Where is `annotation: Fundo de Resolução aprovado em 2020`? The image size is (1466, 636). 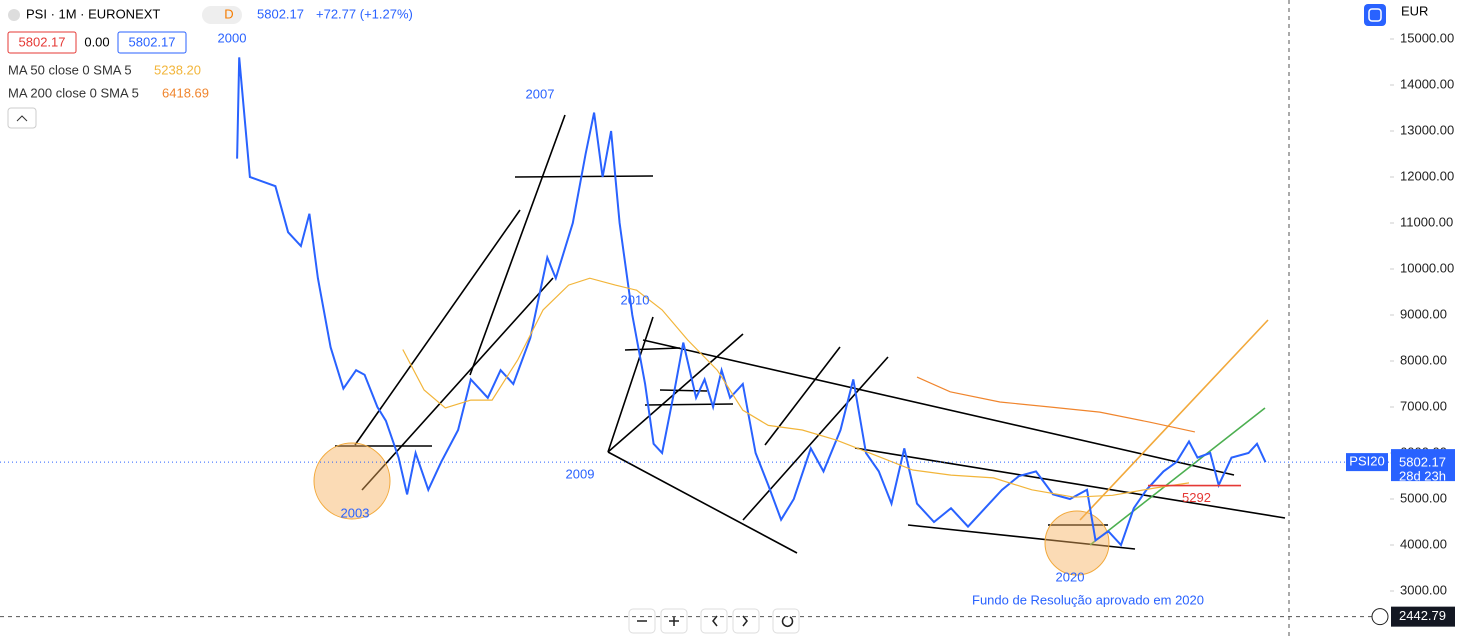
annotation: Fundo de Resolução aprovado em 2020 is located at coordinates (1088, 599).